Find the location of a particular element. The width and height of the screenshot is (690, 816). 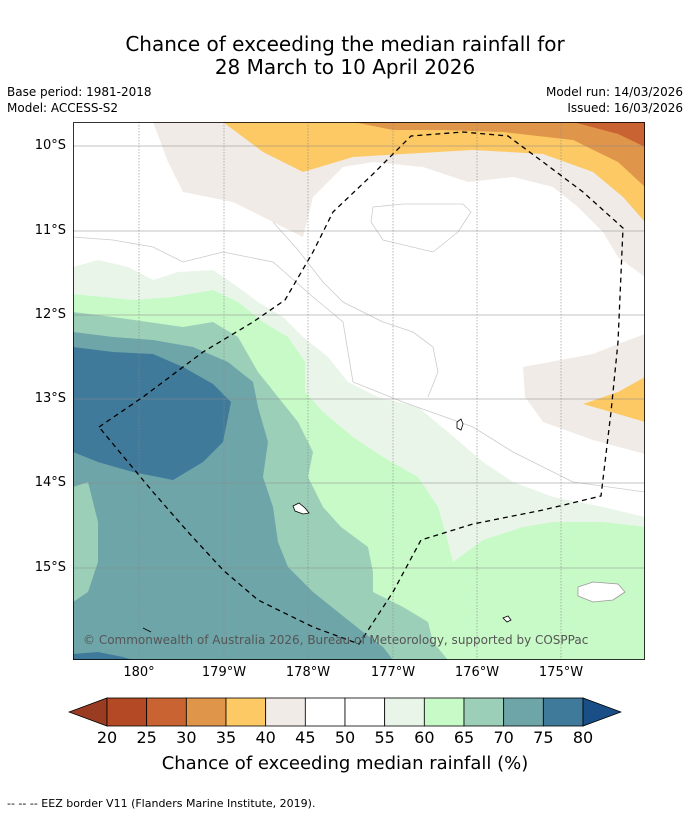

zone-45-50-north is located at coordinates (399, 199).